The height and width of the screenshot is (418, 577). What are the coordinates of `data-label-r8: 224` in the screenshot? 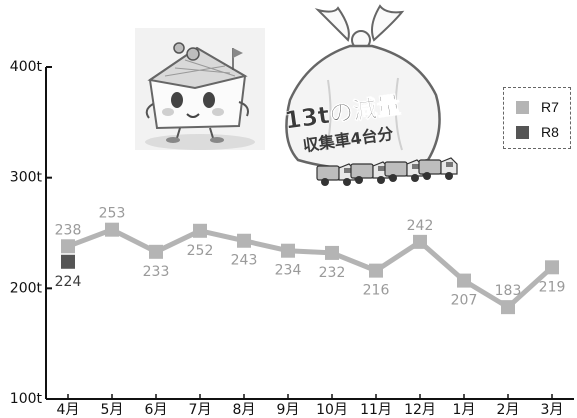 It's located at (68, 282).